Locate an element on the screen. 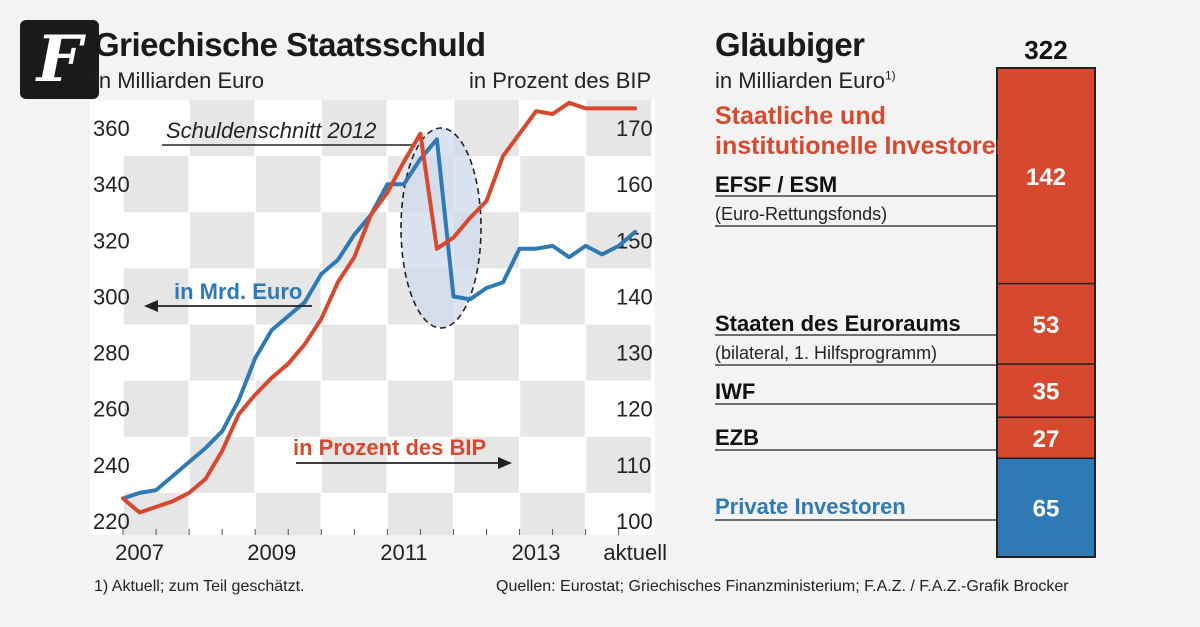 The width and height of the screenshot is (1200, 627). bar-segment-value: 65 is located at coordinates (1046, 509).